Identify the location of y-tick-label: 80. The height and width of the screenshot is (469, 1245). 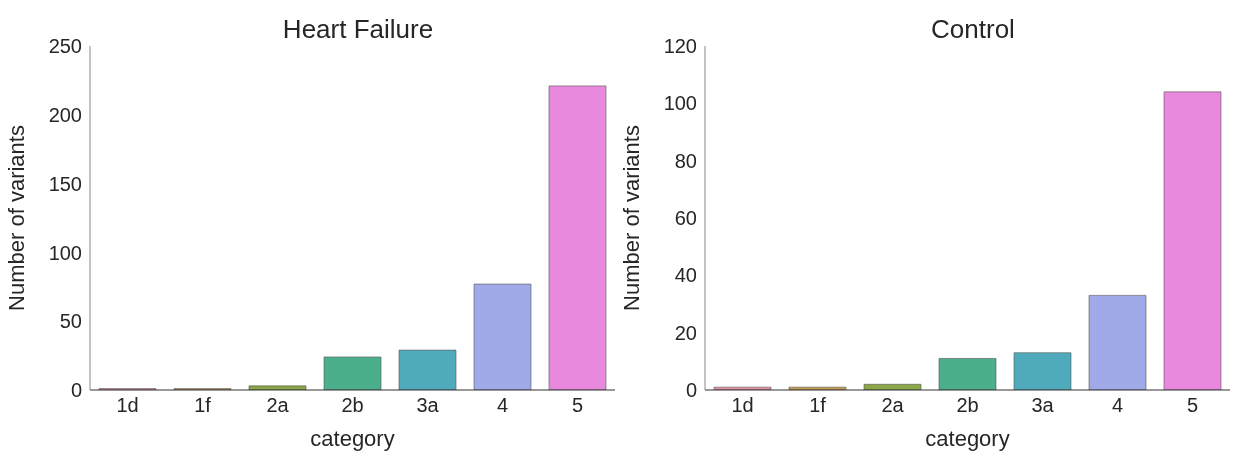
(685, 160).